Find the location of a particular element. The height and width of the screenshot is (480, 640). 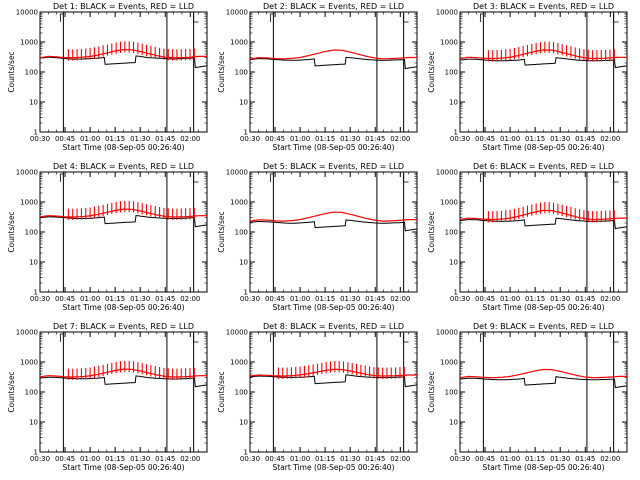

panel-title: Det 7: BLACK = Events, RED = LLD is located at coordinates (123, 326).